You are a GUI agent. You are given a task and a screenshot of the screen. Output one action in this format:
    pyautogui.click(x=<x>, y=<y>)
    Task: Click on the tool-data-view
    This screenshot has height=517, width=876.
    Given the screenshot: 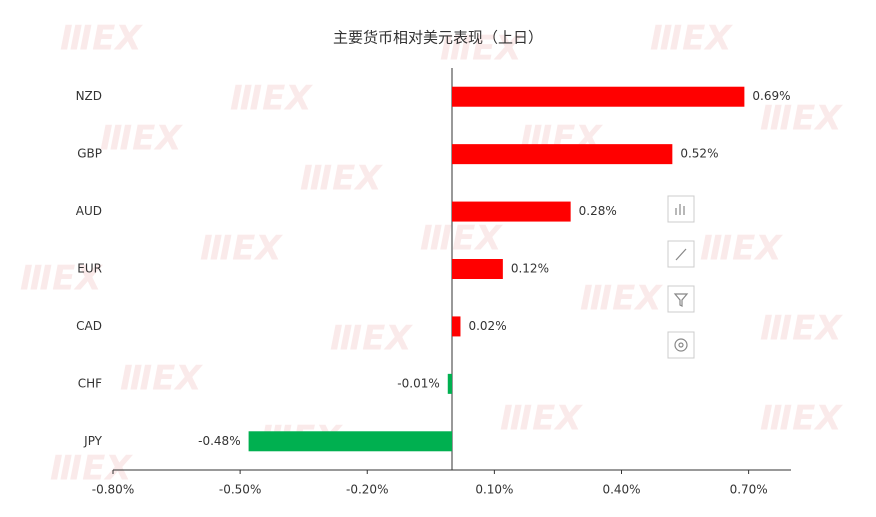 What is the action you would take?
    pyautogui.click(x=681, y=209)
    